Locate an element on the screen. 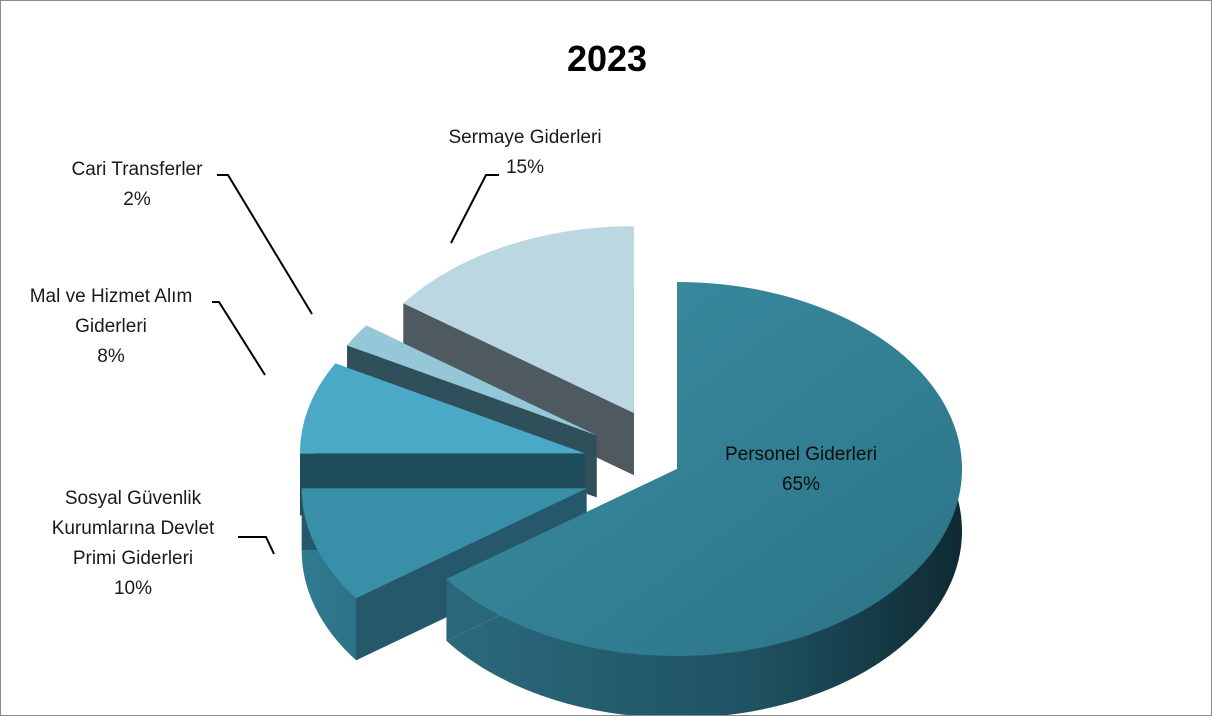 Image resolution: width=1212 pixels, height=716 pixels. label-personel: Personel Giderleri 65% is located at coordinates (801, 469).